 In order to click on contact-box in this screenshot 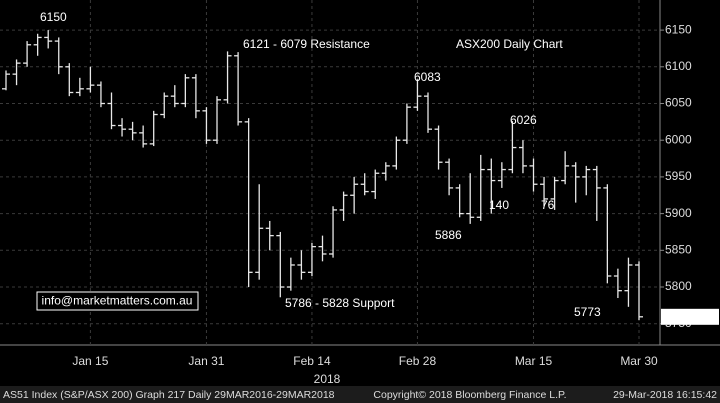, I will do `click(117, 301)`.